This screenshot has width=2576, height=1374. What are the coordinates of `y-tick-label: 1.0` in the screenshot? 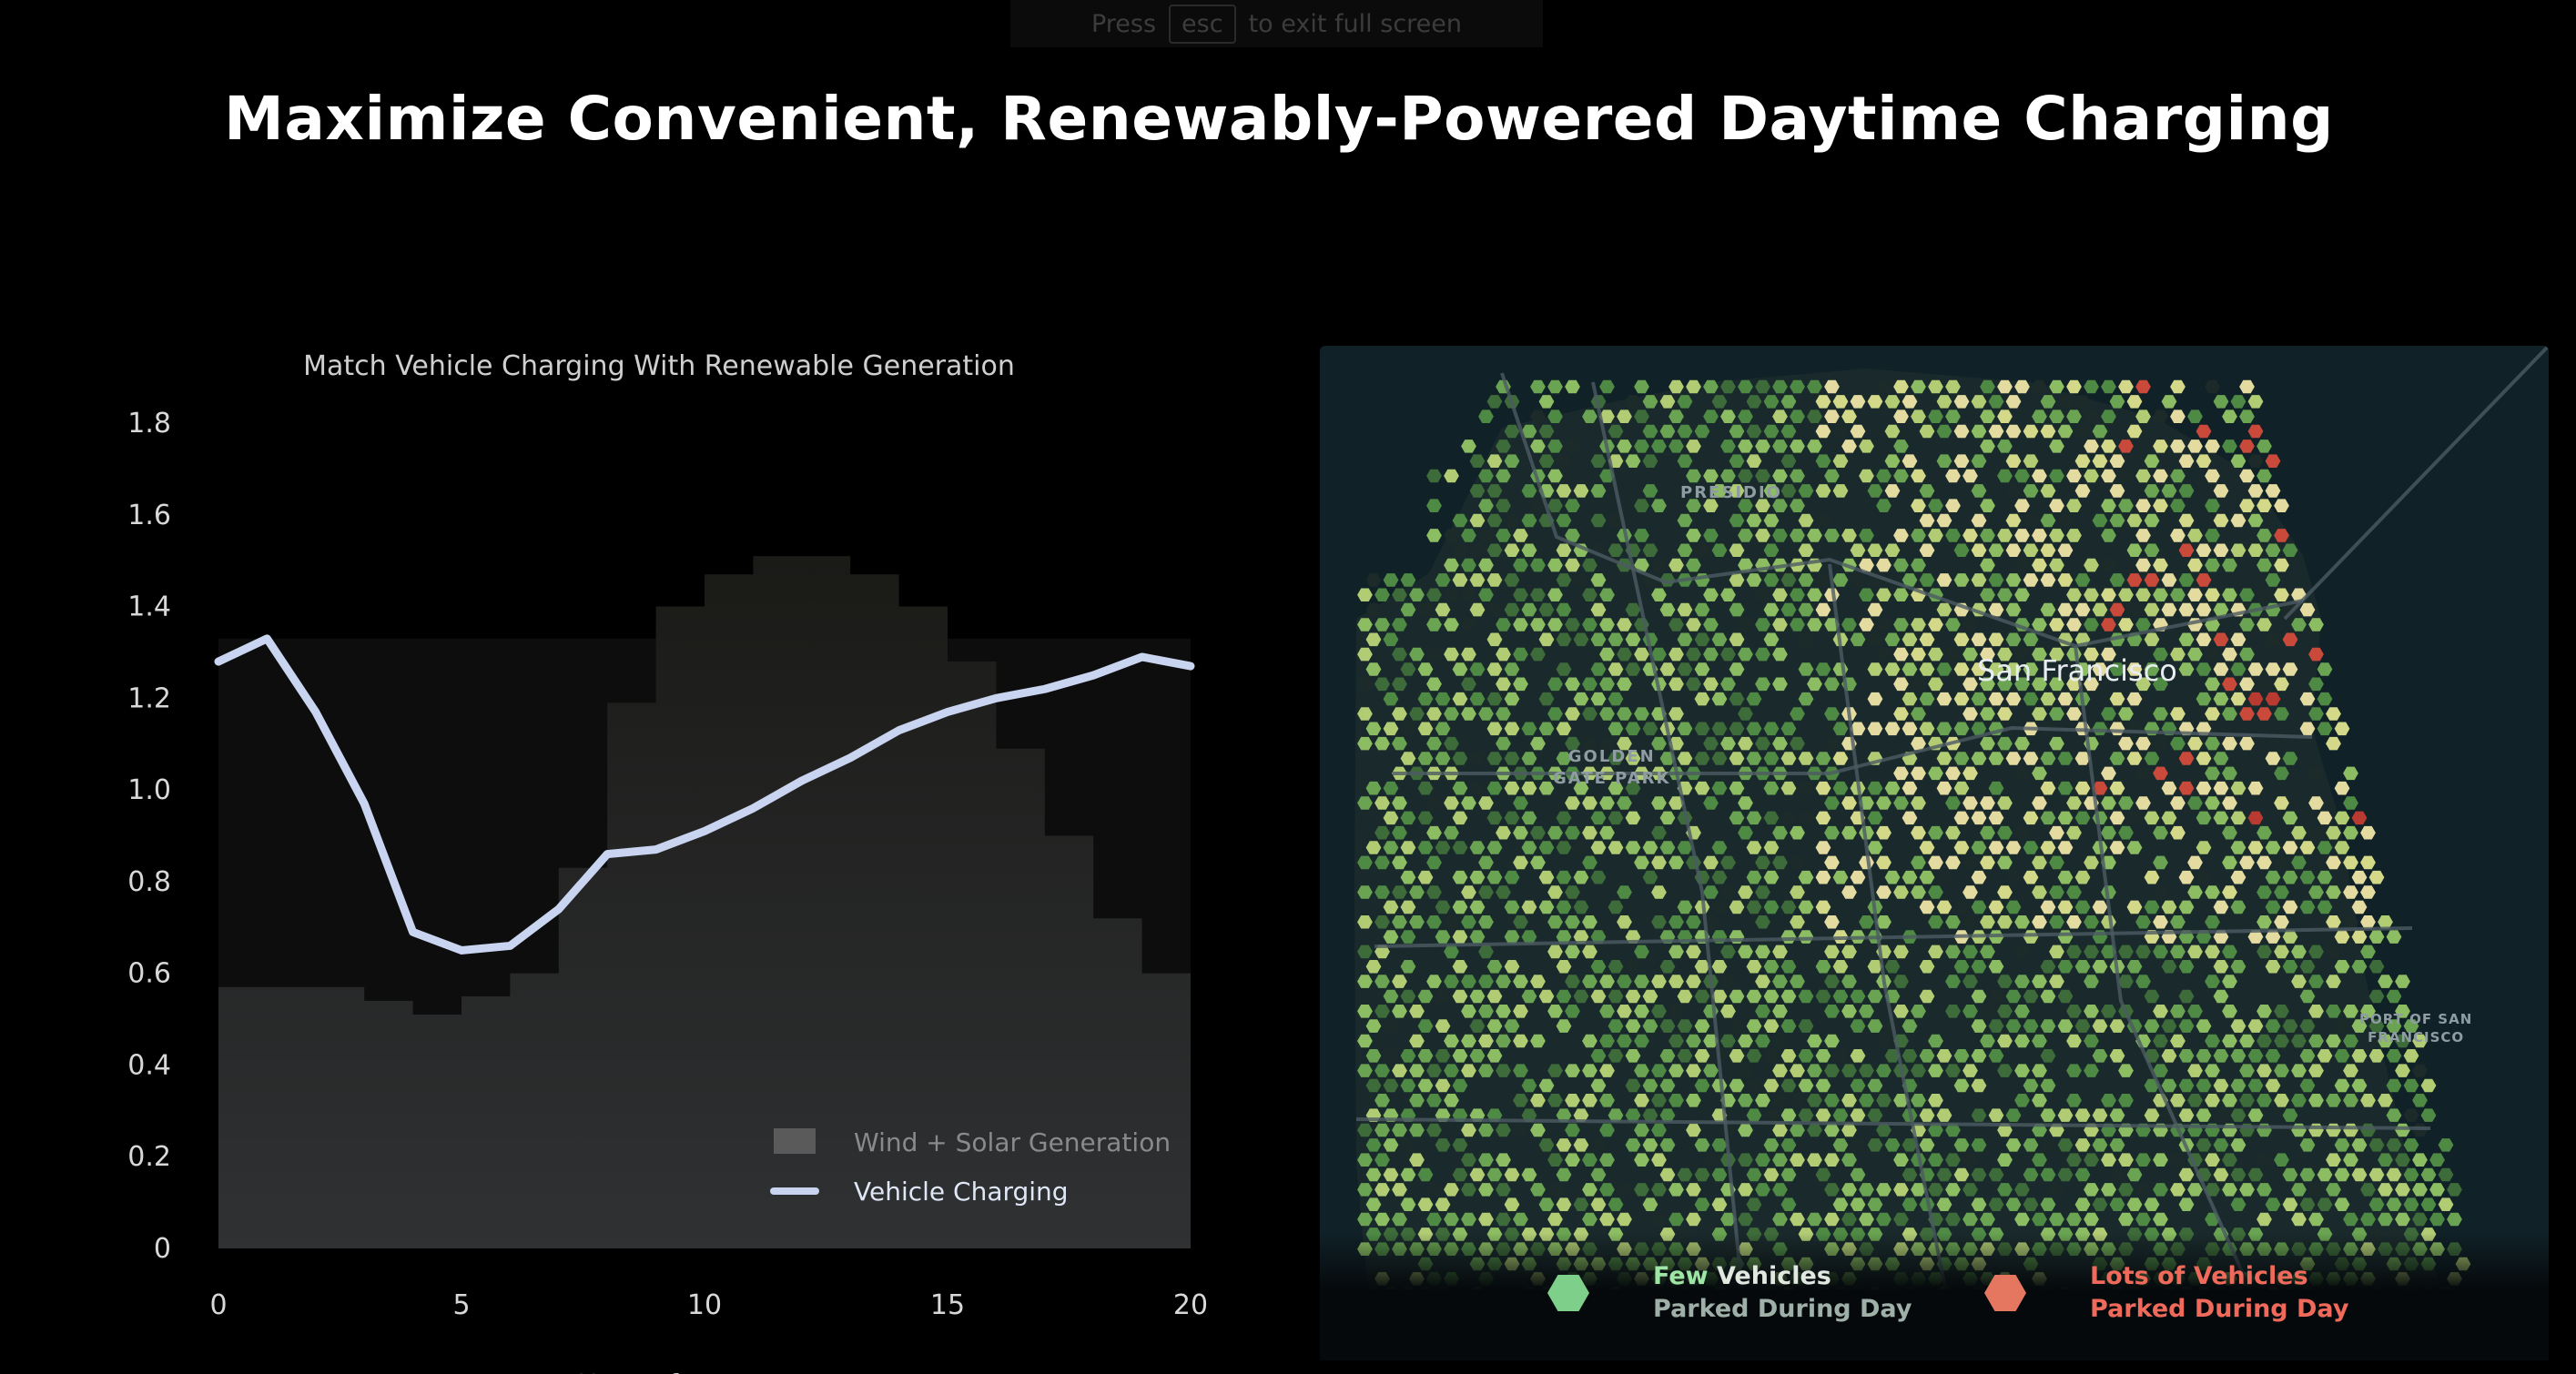 It's located at (149, 790).